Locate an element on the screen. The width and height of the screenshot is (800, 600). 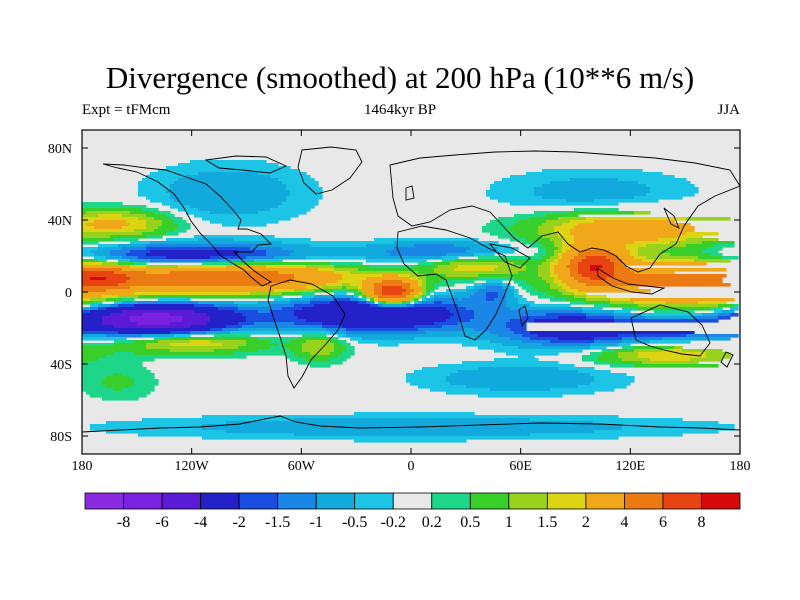
colorbar-label: -1 is located at coordinates (316, 522).